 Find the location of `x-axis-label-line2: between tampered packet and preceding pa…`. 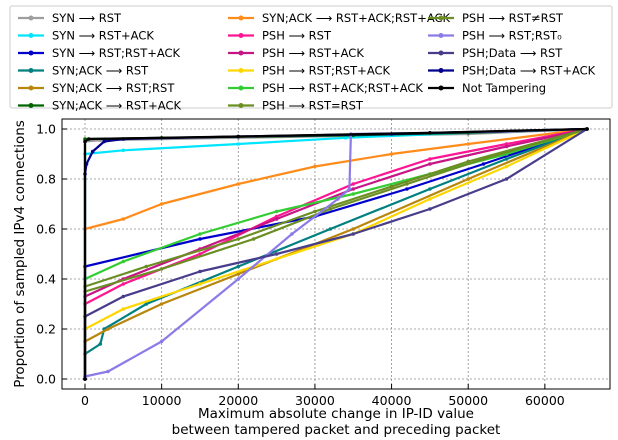

x-axis-label-line2: between tampered packet and preceding pa… is located at coordinates (336, 430).